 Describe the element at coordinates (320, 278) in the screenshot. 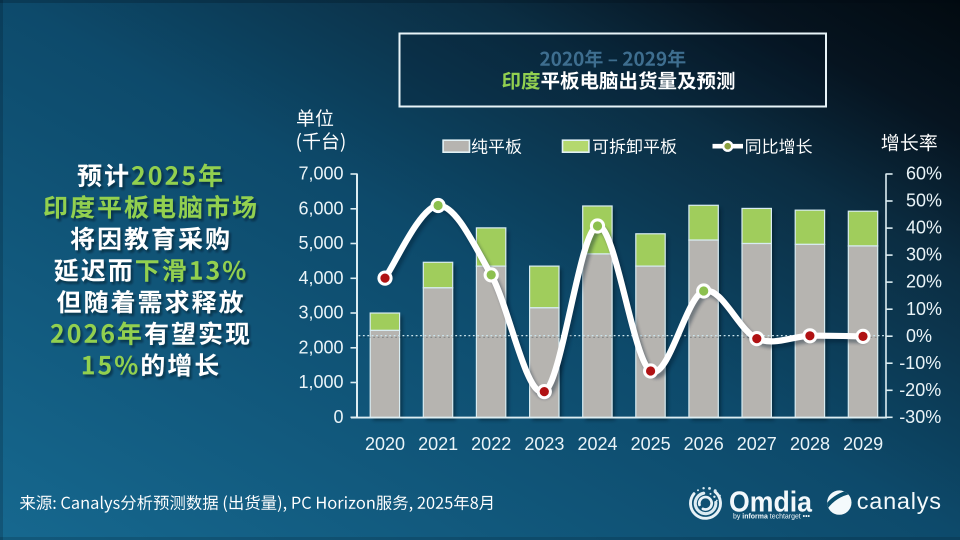

I see `svg-text: 4,000` at that location.